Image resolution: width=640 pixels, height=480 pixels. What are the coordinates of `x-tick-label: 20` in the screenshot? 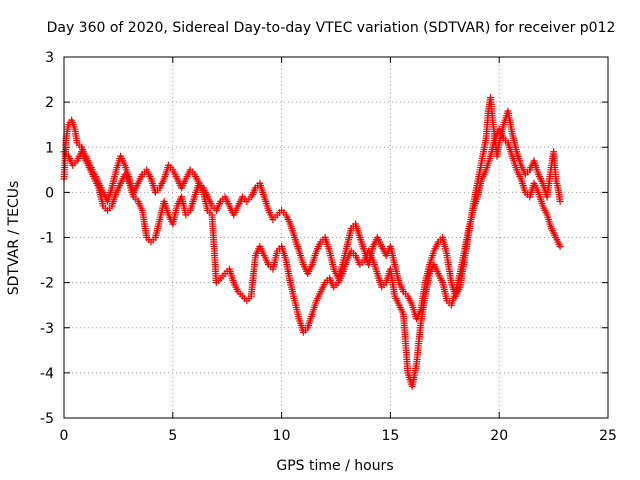 It's located at (499, 436).